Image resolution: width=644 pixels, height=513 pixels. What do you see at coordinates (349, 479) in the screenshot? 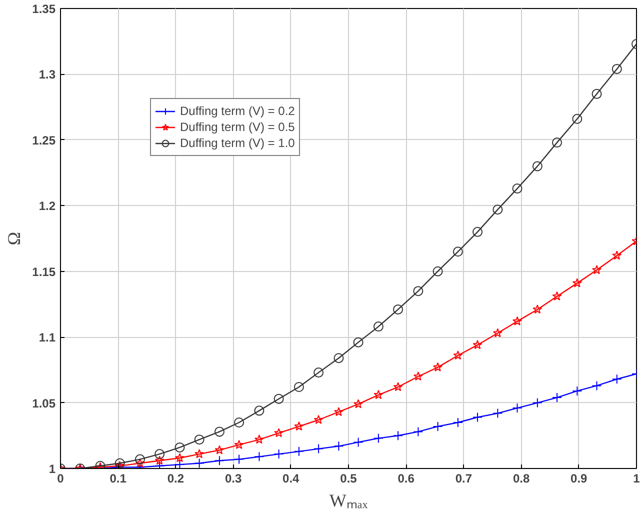
I see `x-tick-label: 0.5` at bounding box center [349, 479].